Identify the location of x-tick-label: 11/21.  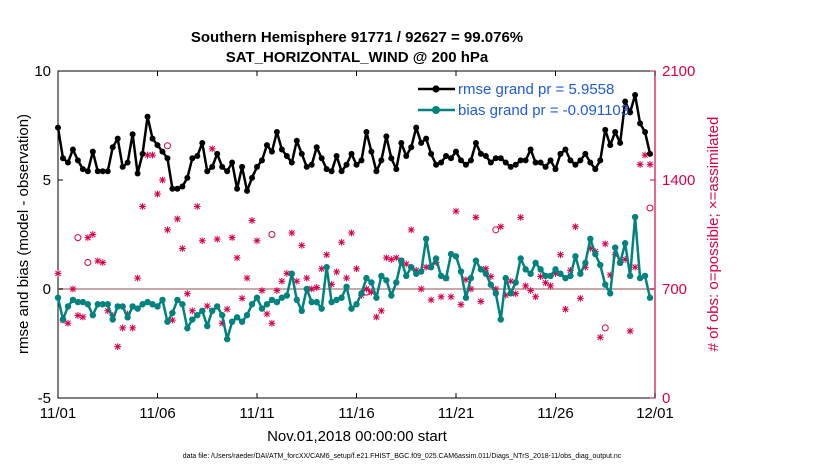
(456, 413).